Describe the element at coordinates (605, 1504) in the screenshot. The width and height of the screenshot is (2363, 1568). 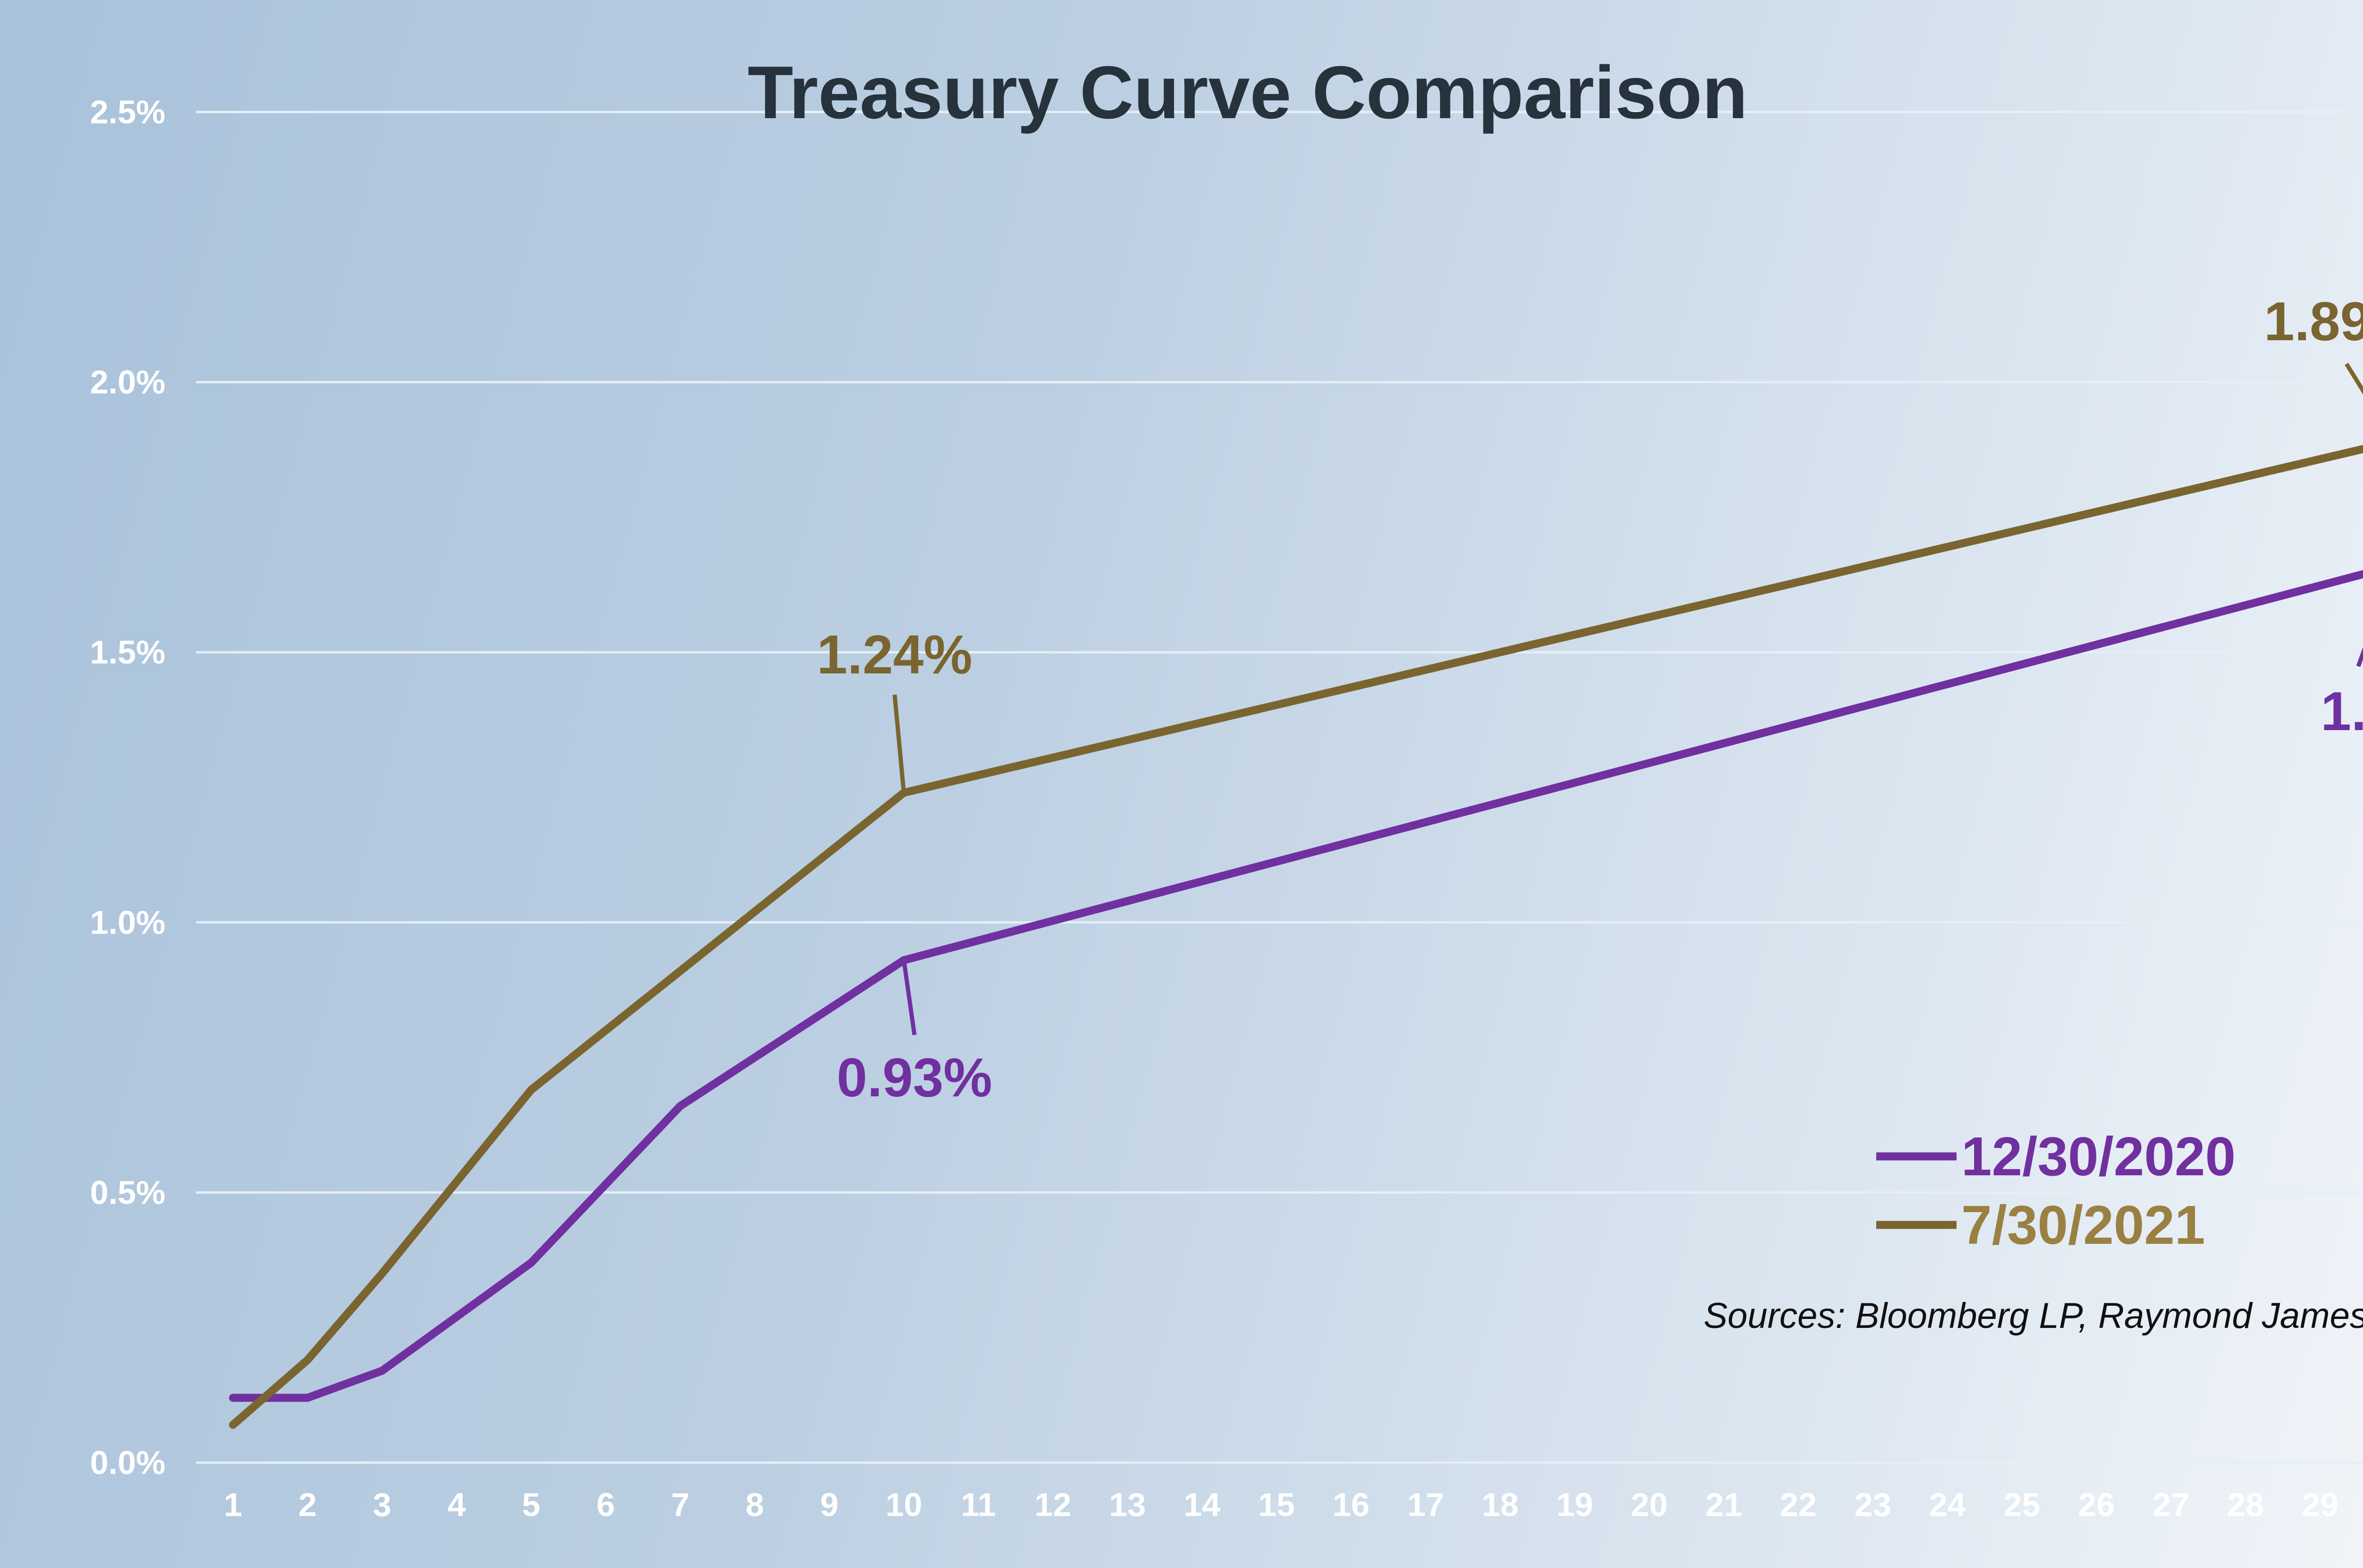
I see `x-tick-label: 6` at that location.